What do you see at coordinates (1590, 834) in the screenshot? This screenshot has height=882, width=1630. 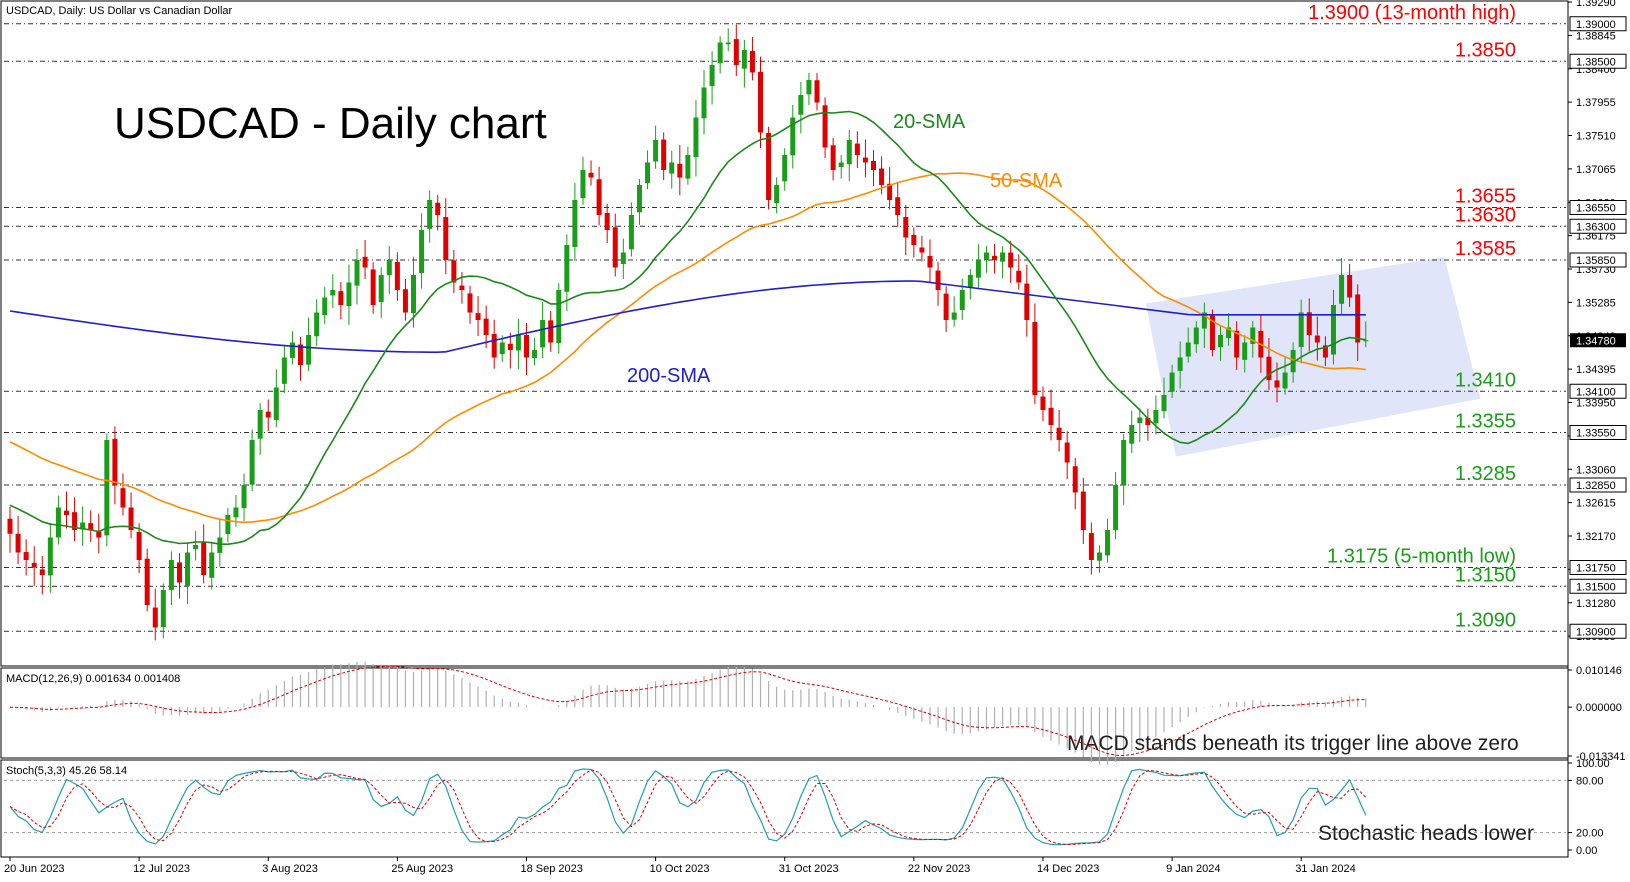 I see `stoch-tick-label: 20.00` at bounding box center [1590, 834].